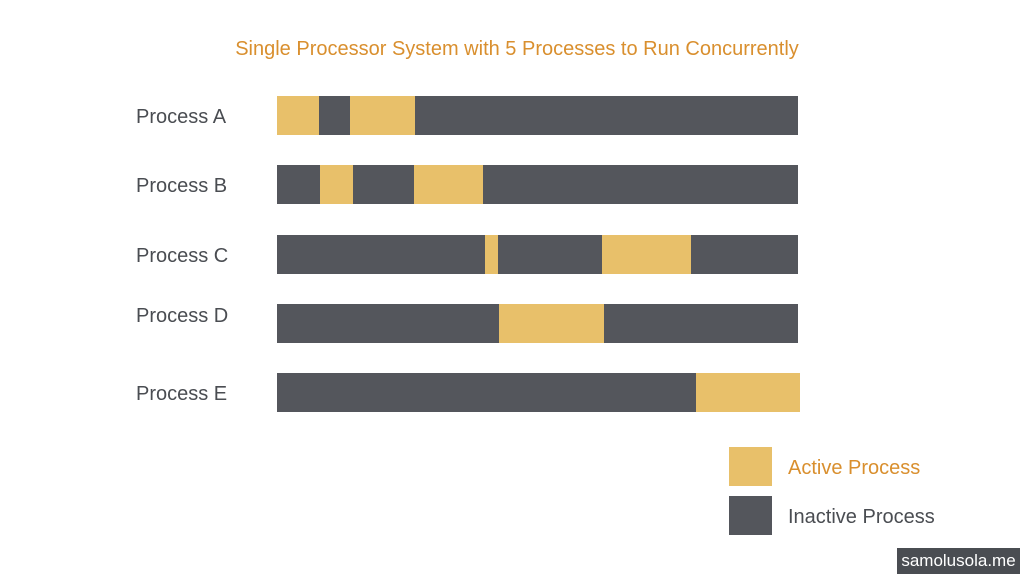  Describe the element at coordinates (182, 316) in the screenshot. I see `process-label: Process D` at that location.